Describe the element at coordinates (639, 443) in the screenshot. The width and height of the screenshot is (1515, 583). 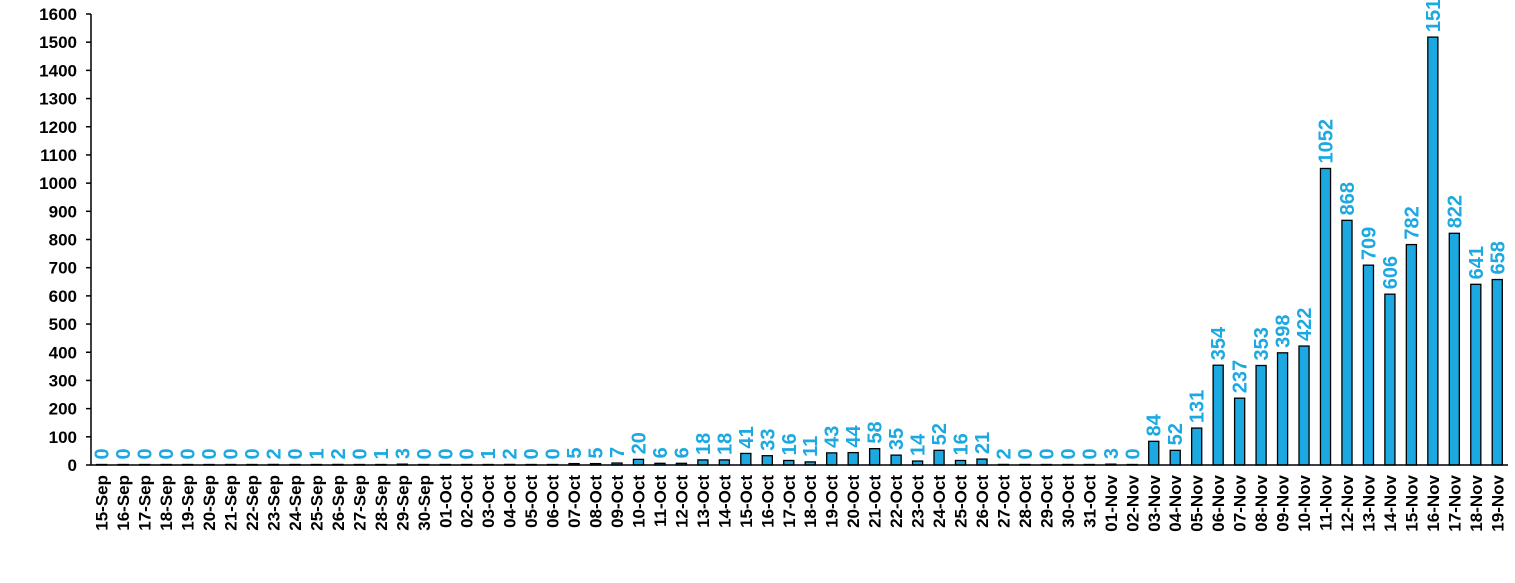
I see `data-label: 20` at that location.